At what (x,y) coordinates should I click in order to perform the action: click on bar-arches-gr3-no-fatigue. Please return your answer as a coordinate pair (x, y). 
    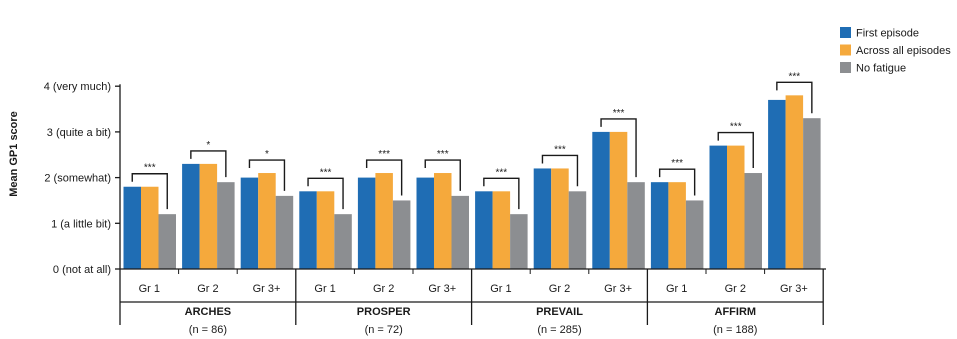
    Looking at the image, I should click on (284, 232).